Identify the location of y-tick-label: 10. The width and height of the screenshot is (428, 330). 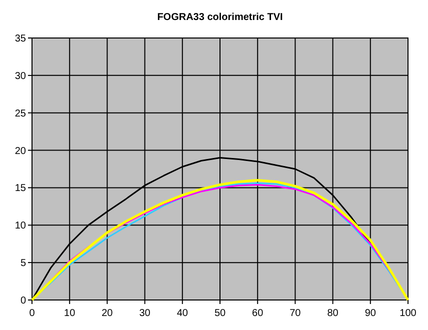
(20, 226).